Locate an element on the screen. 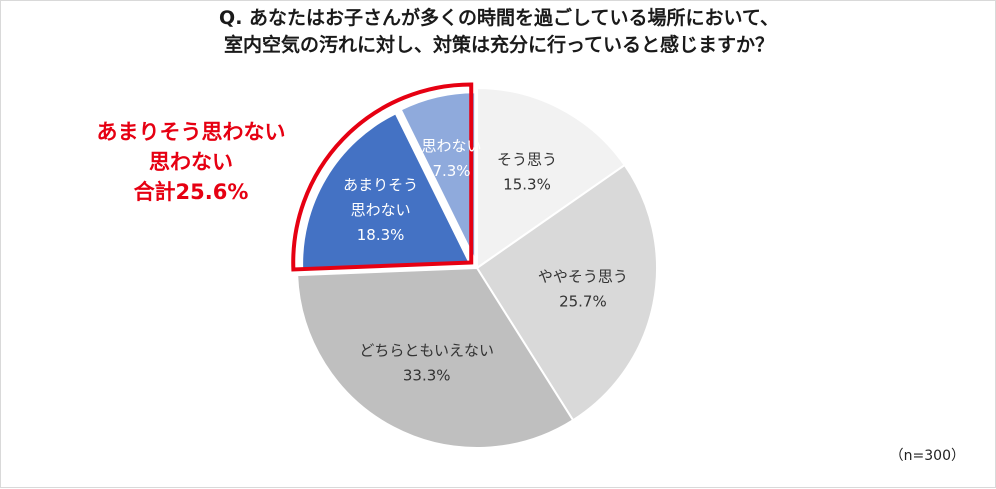 The height and width of the screenshot is (489, 996). slice-value-0: 15.3% is located at coordinates (527, 184).